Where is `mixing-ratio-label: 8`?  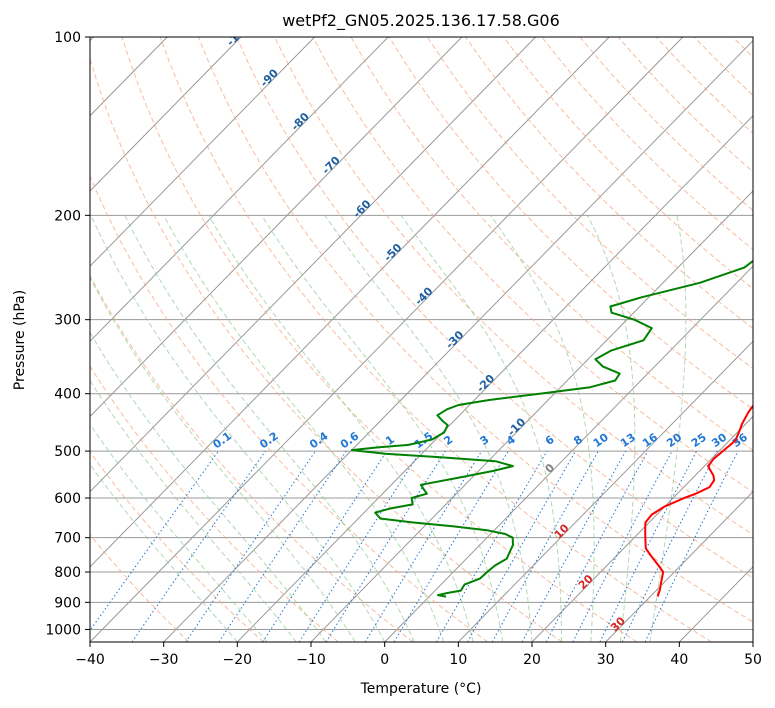 mixing-ratio-label: 8 is located at coordinates (578, 440).